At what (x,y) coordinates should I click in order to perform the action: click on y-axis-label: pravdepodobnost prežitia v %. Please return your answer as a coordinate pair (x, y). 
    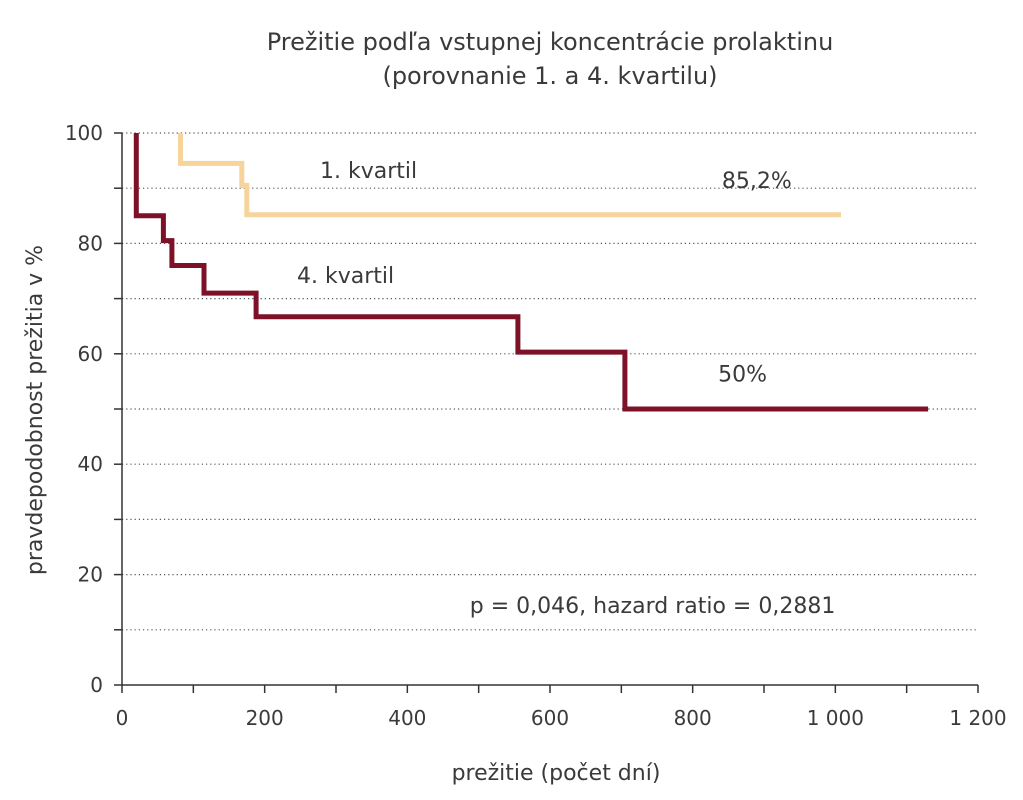
    Looking at the image, I should click on (35, 410).